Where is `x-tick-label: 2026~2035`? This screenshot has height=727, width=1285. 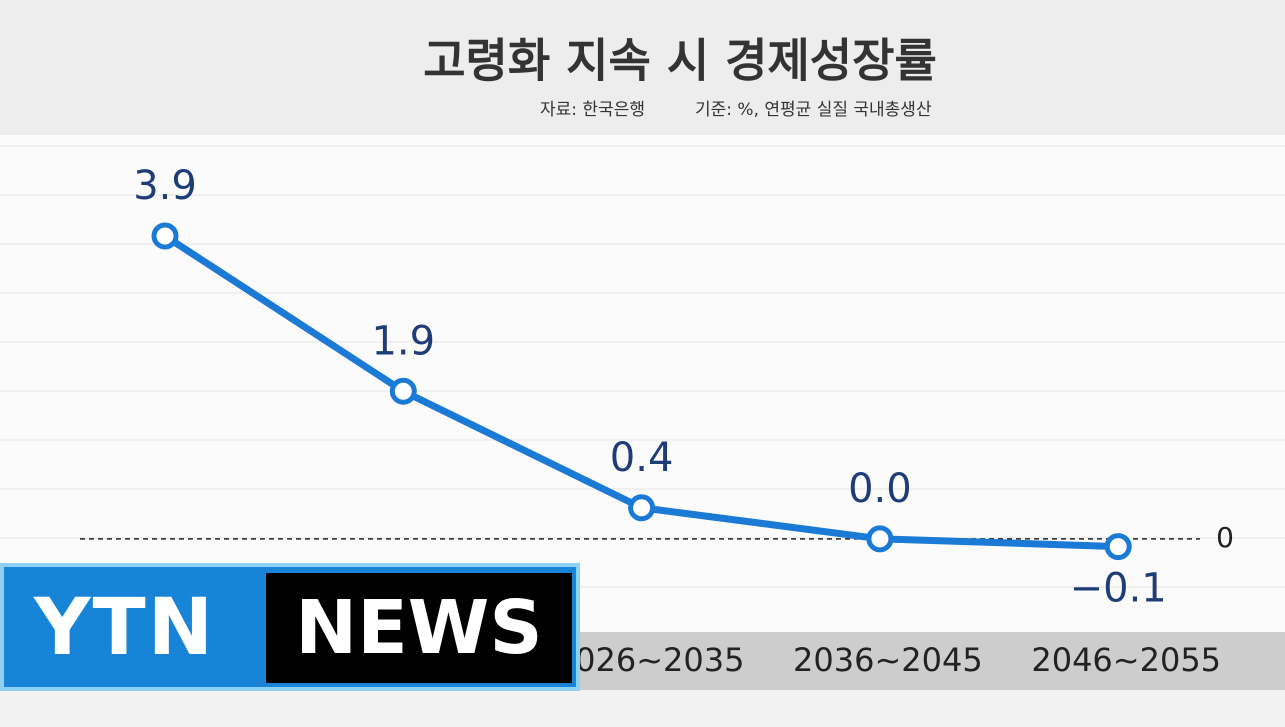
x-tick-label: 2026~2035 is located at coordinates (650, 660).